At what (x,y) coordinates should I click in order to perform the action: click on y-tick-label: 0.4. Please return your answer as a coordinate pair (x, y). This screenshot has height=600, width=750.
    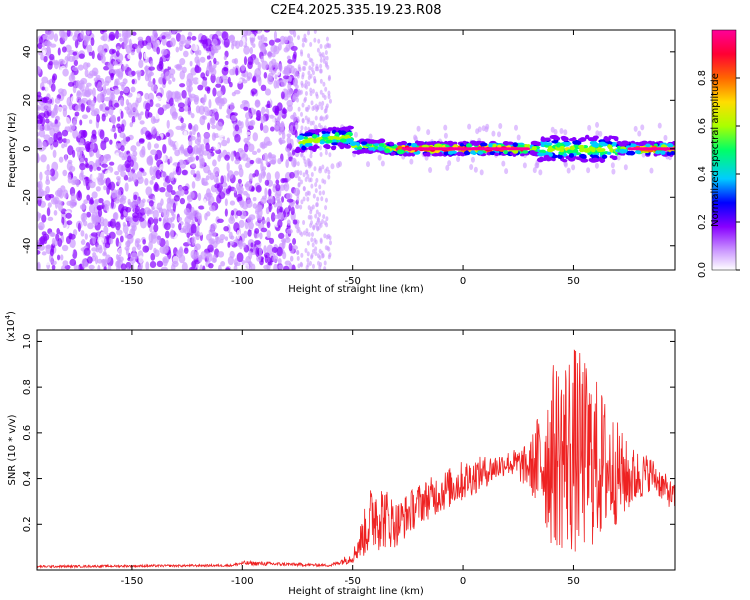
    Looking at the image, I should click on (27, 479).